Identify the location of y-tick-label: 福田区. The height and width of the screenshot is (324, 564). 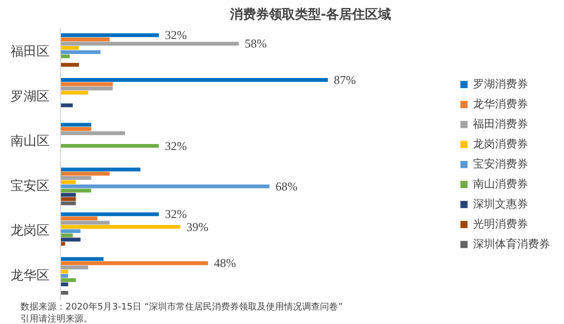
(30, 52).